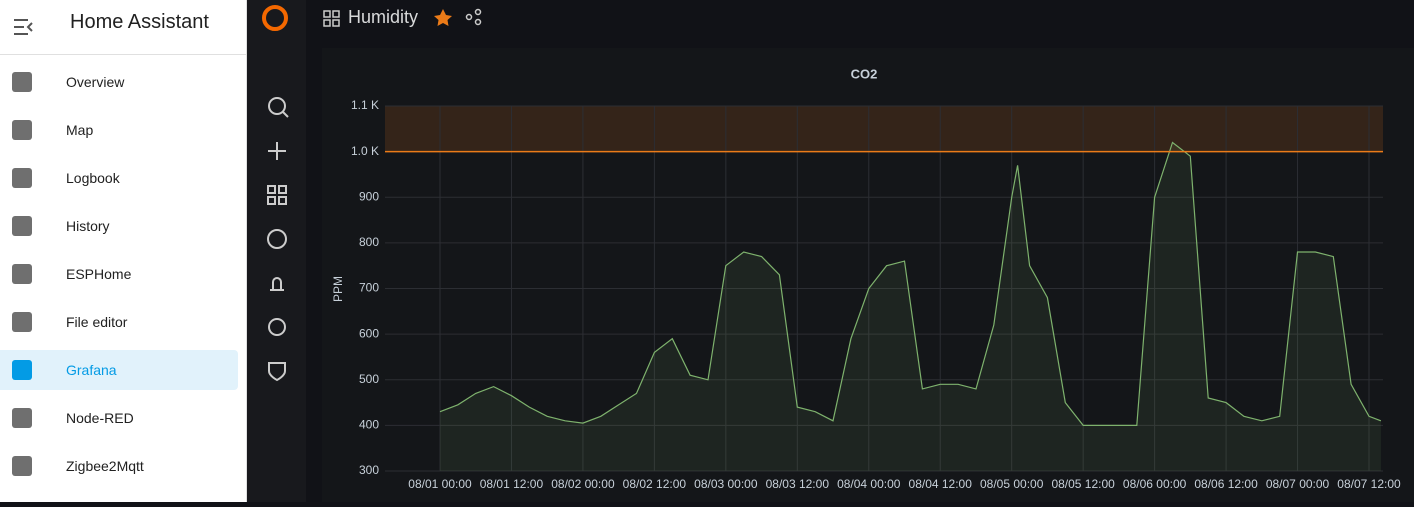  What do you see at coordinates (119, 226) in the screenshot?
I see `nav-item: History` at bounding box center [119, 226].